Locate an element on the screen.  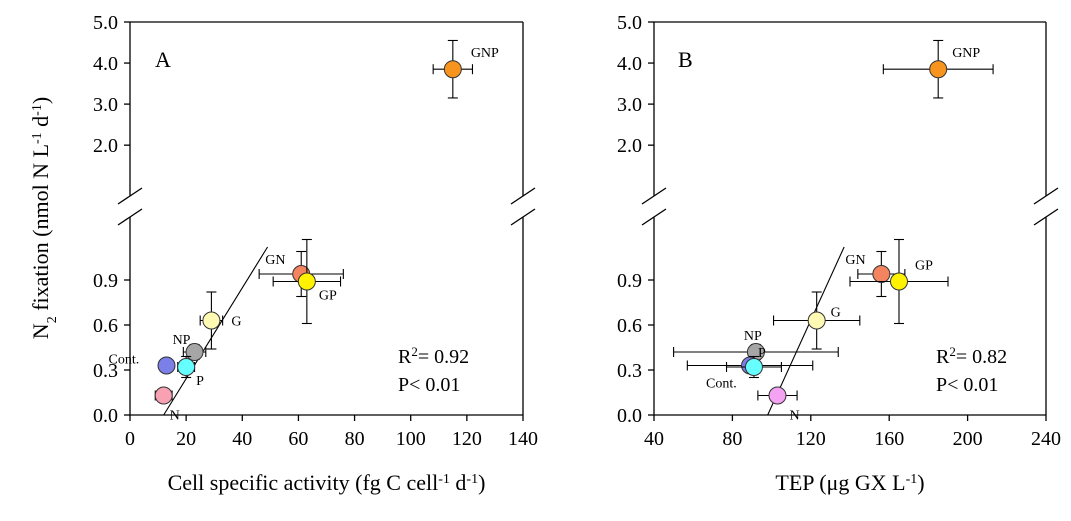
r-squared-text: R2= 0.92 is located at coordinates (433, 356).